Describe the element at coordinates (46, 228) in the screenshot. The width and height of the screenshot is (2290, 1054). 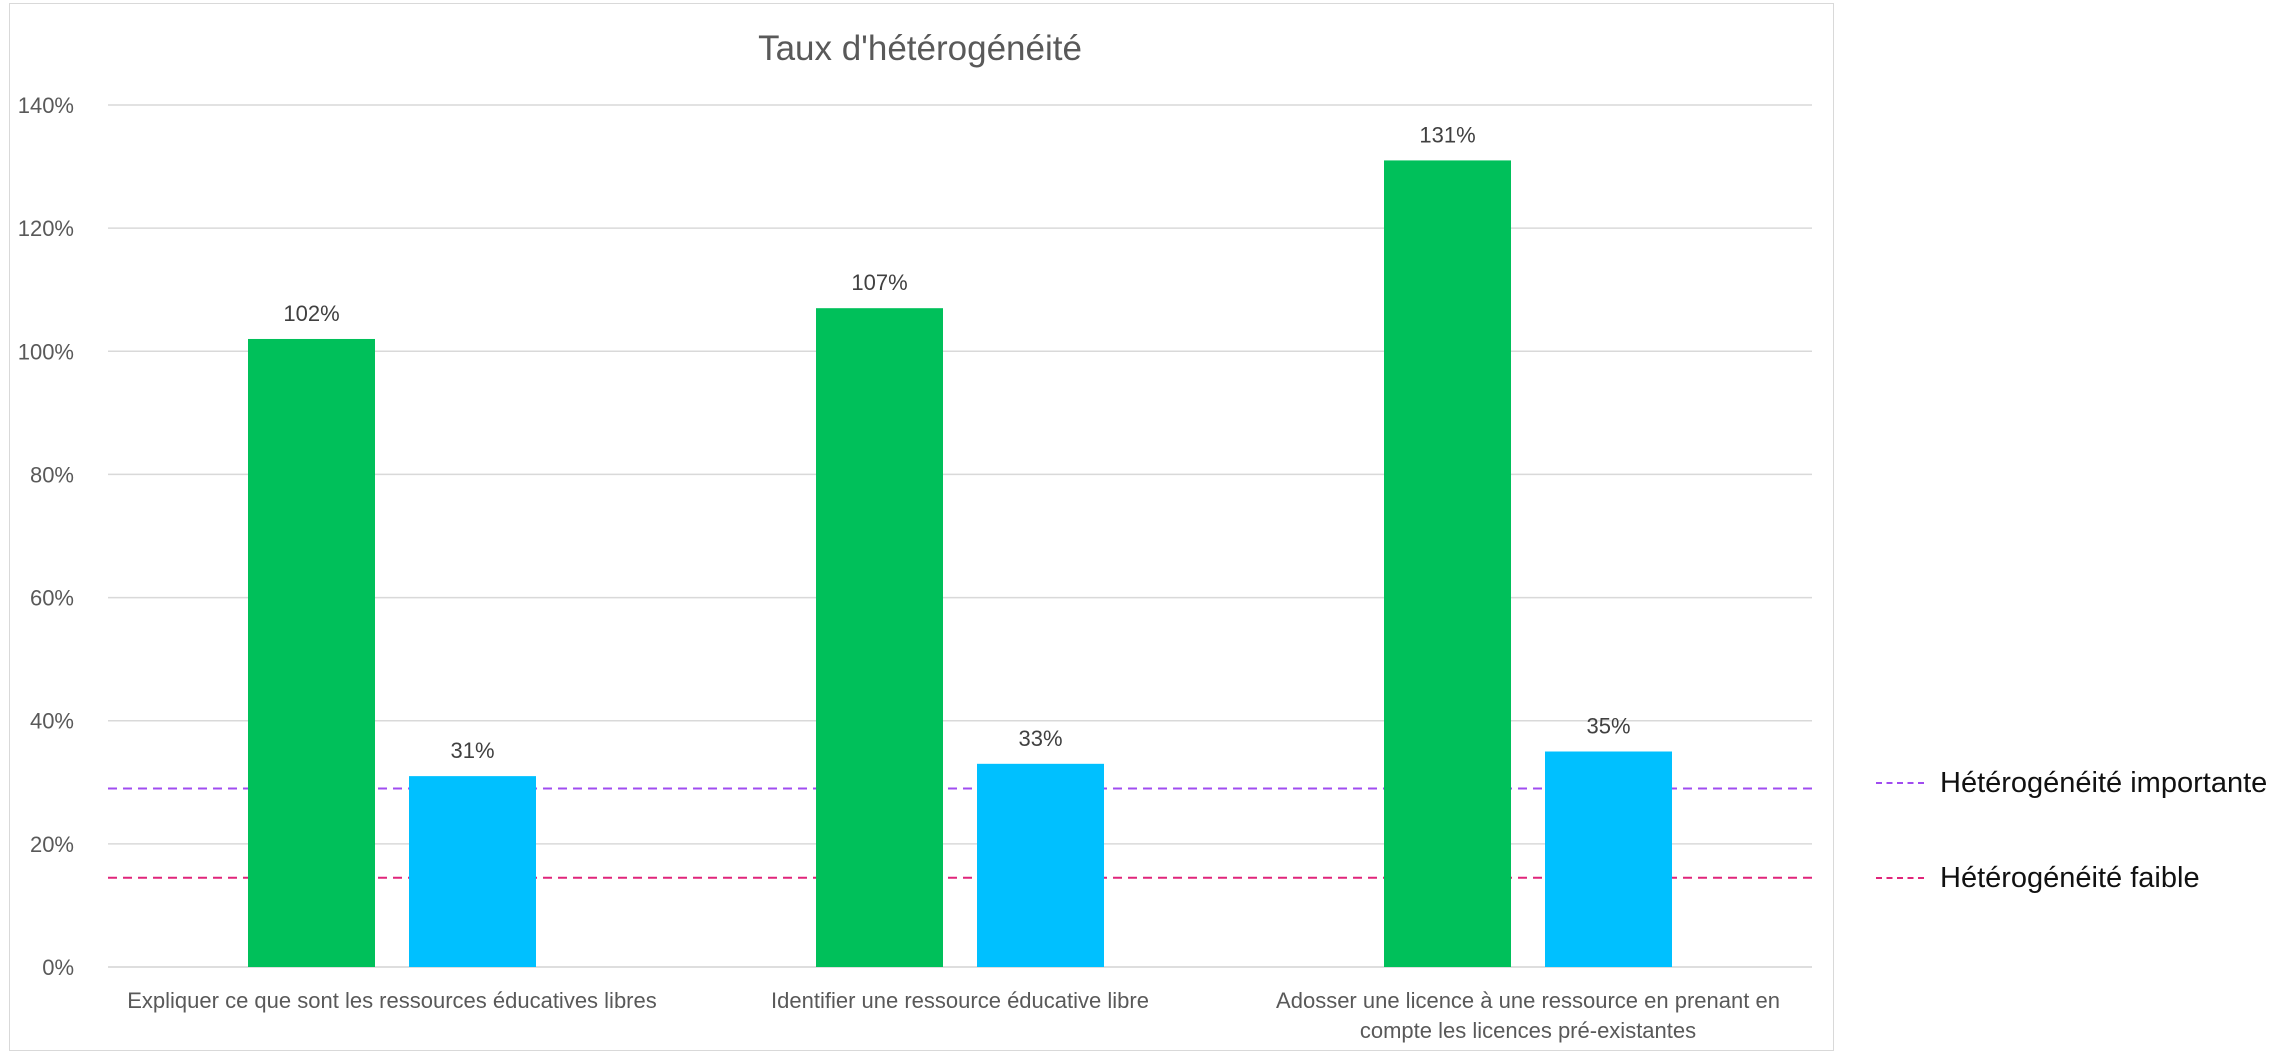
I see `y-tick-label: 120%` at that location.